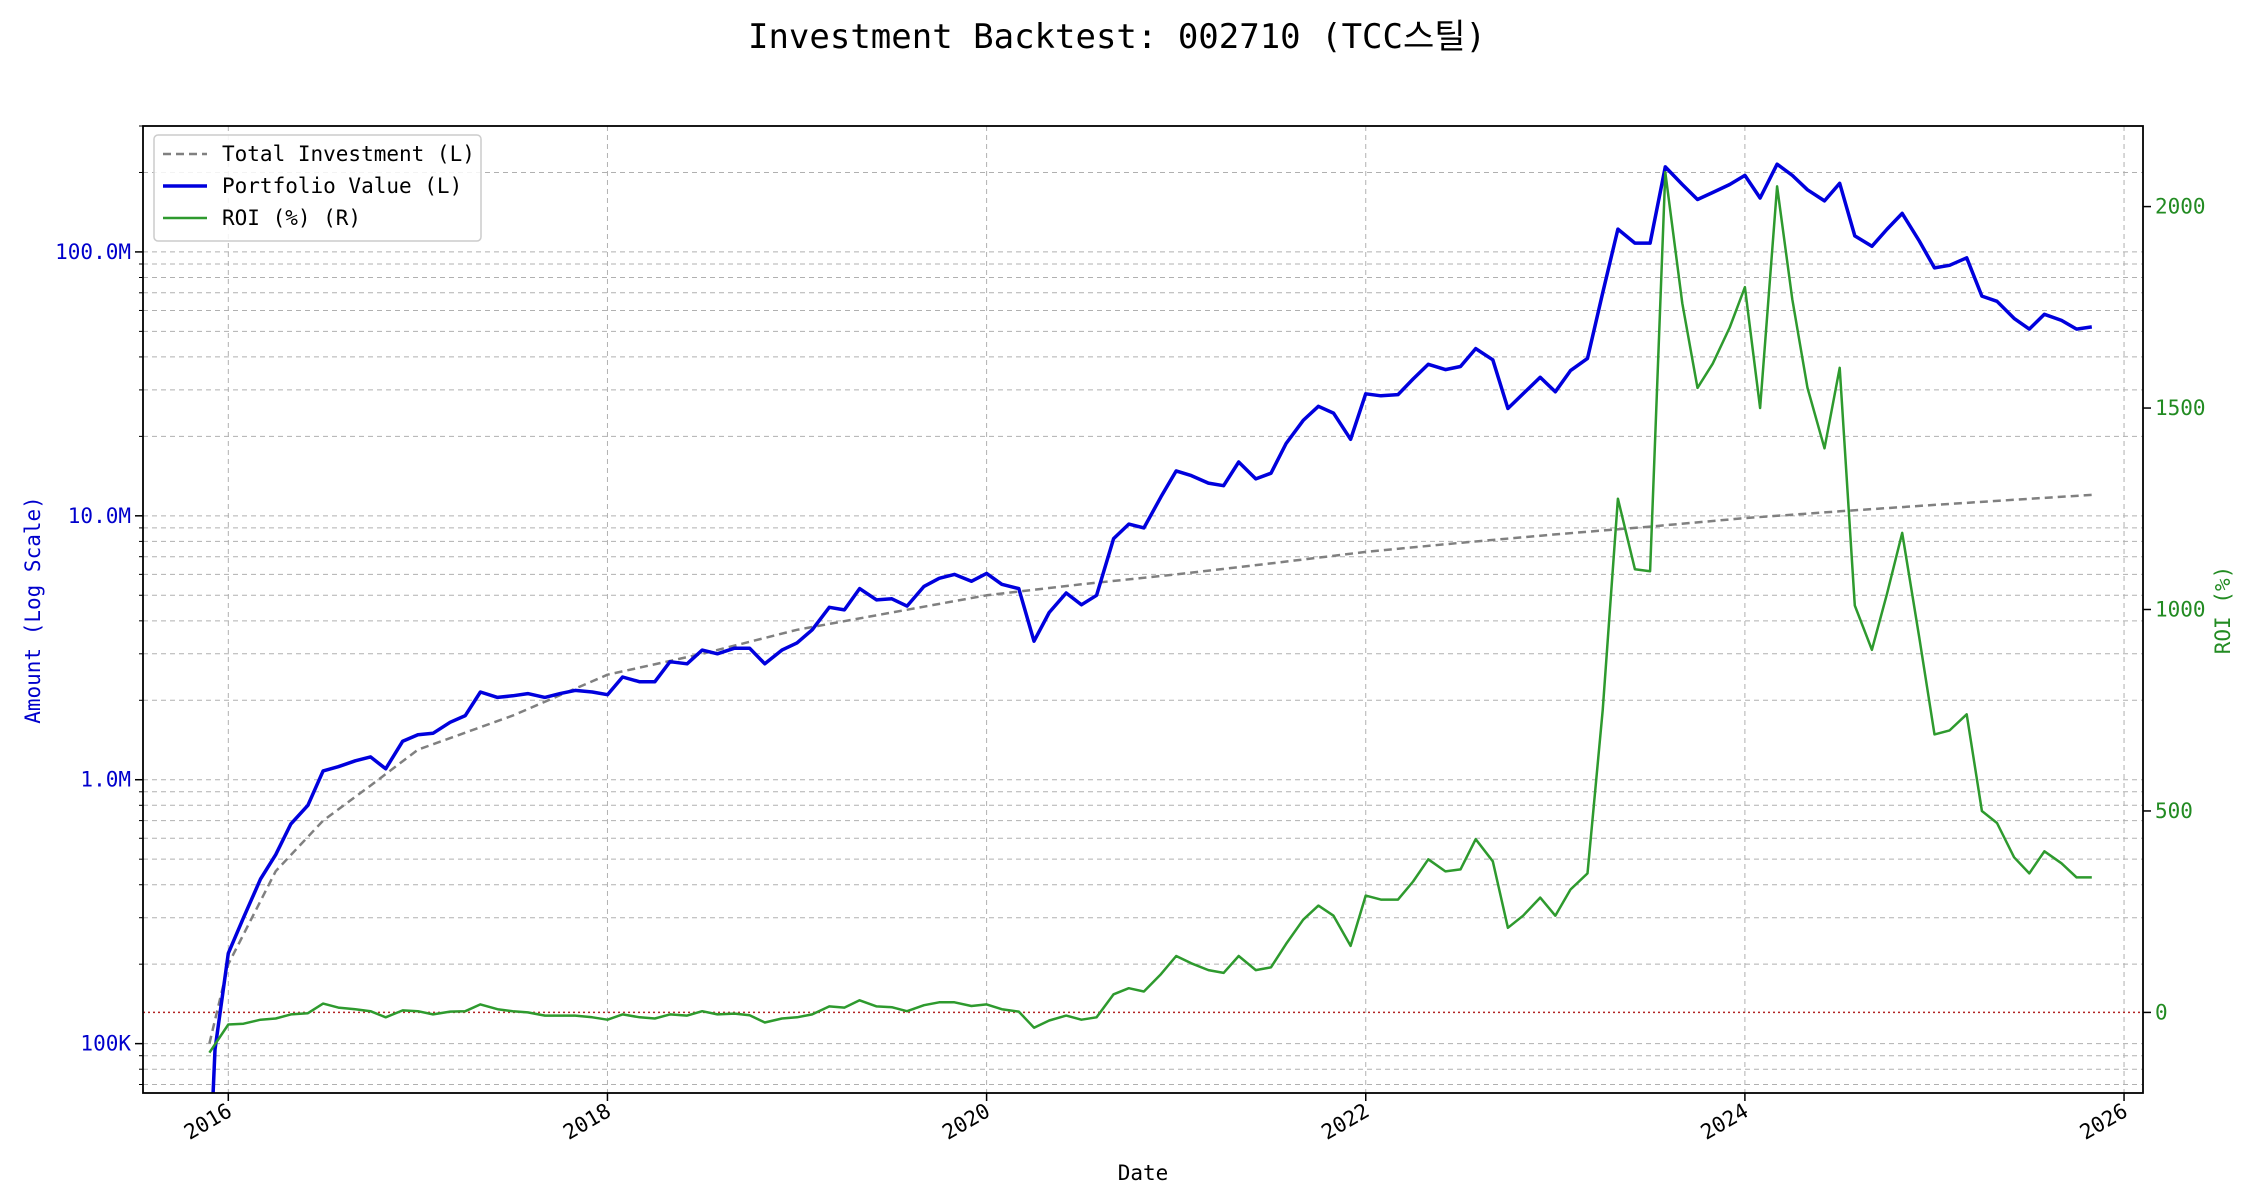 Image resolution: width=2250 pixels, height=1200 pixels. What do you see at coordinates (1117, 37) in the screenshot?
I see `chart-title: Investment Backtest: 002710 (TCC스틸)` at bounding box center [1117, 37].